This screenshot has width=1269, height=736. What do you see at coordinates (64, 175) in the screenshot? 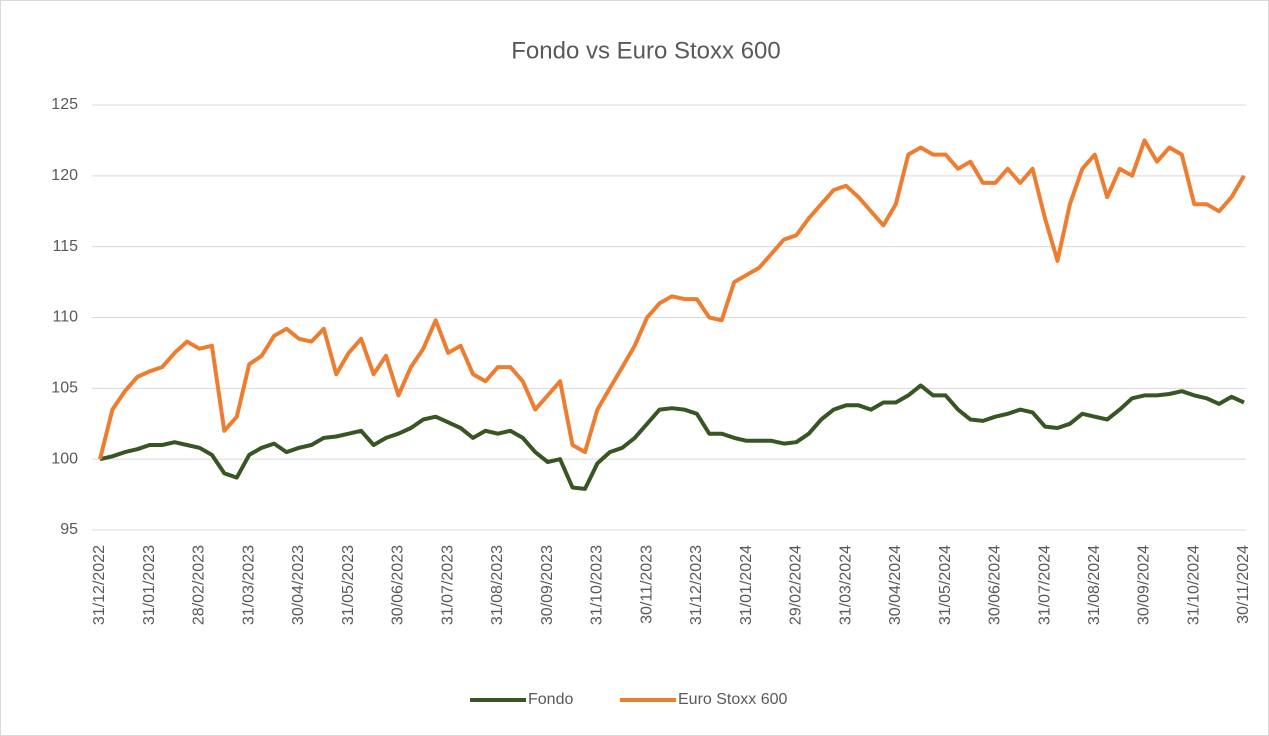
I see `y-tick-label: 120` at bounding box center [64, 175].